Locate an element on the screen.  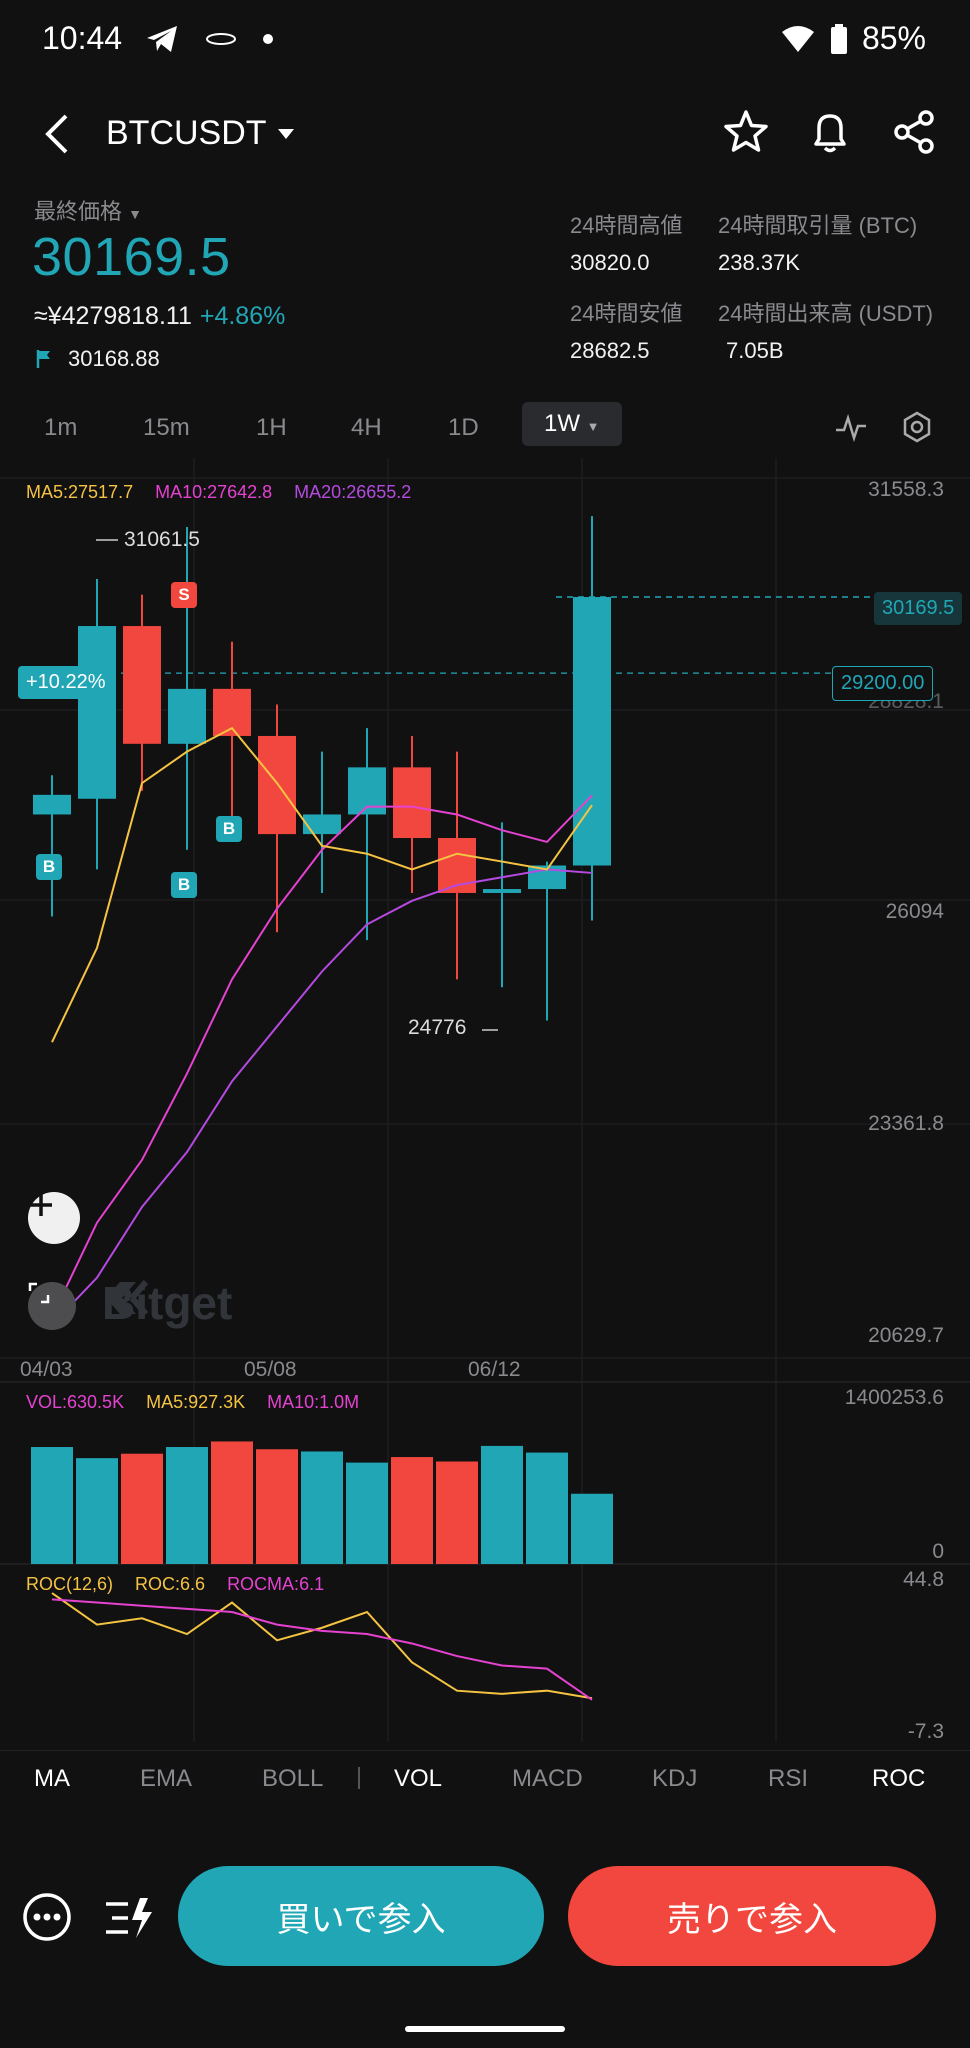
indicator-tabs: MA EMA BOLL VOL MACD KDJ RSI ROC is located at coordinates (485, 1778).